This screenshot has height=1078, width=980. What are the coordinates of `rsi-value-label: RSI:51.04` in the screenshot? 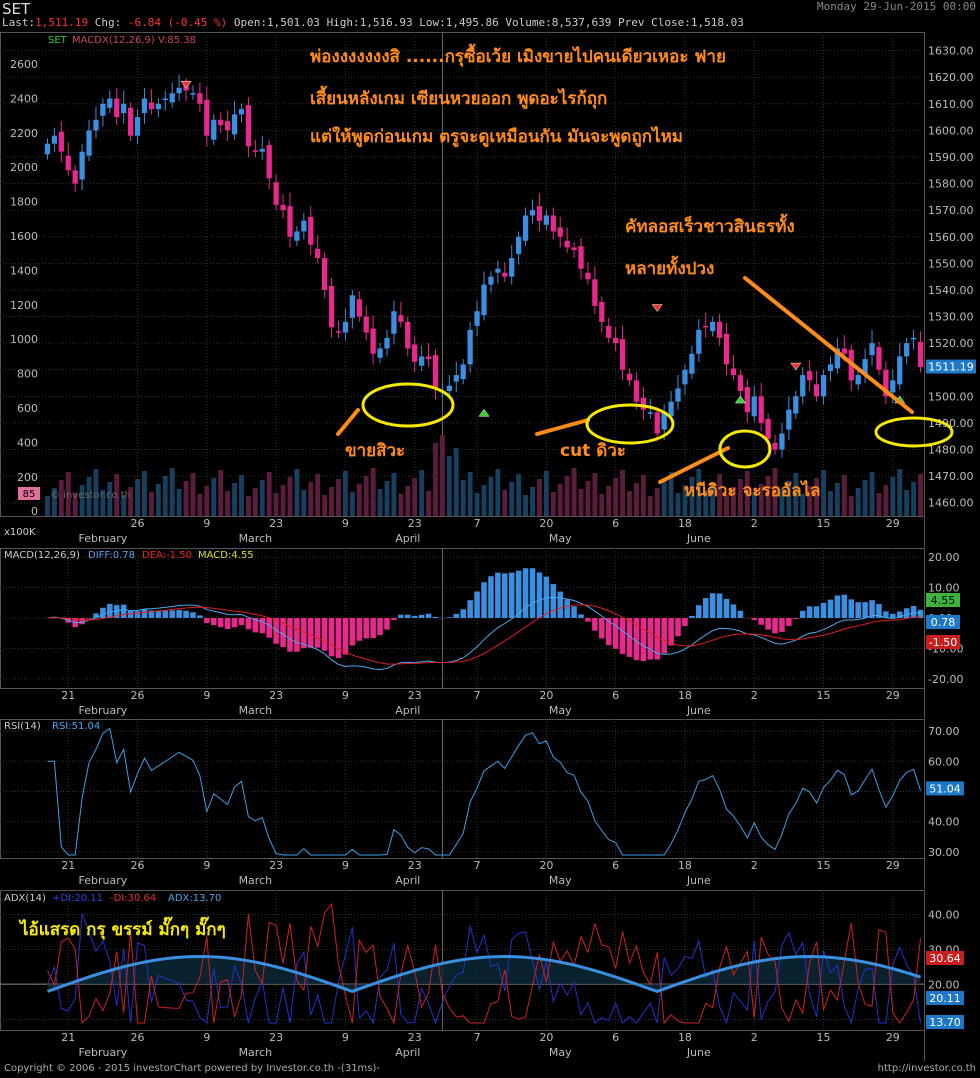 It's located at (76, 726).